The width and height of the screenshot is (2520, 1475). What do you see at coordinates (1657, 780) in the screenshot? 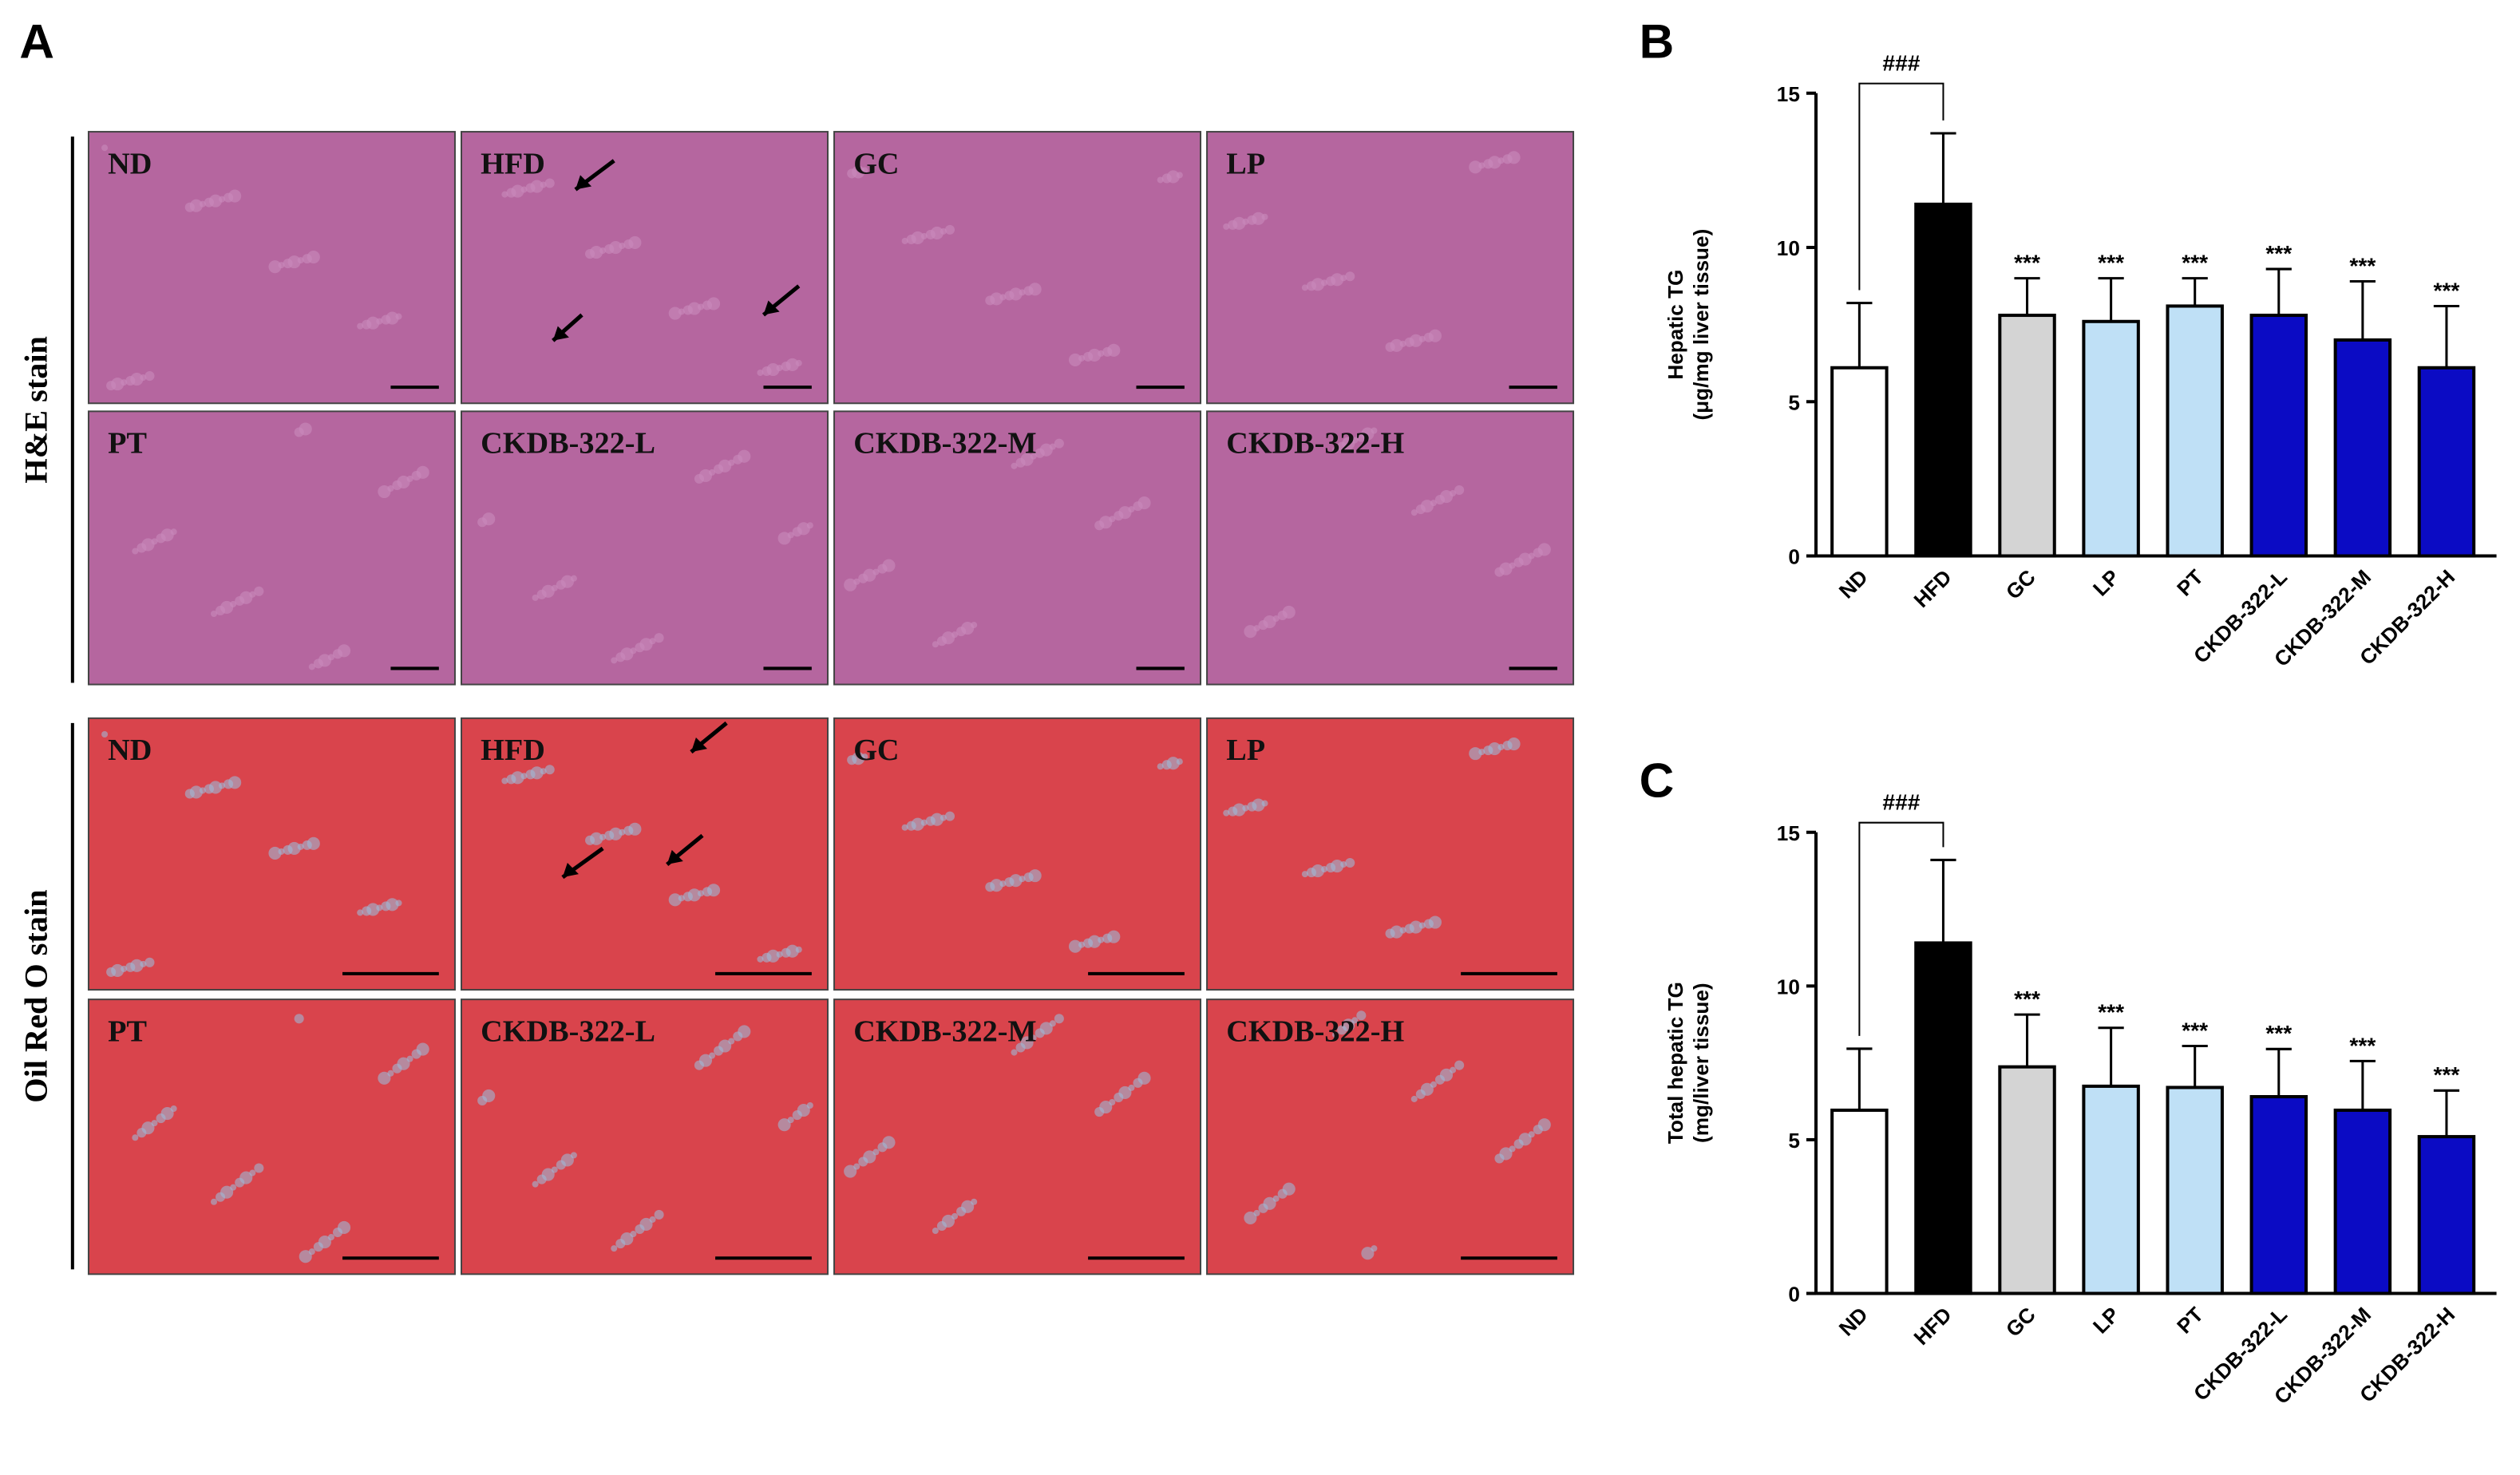
I see `panel-label: C` at bounding box center [1657, 780].